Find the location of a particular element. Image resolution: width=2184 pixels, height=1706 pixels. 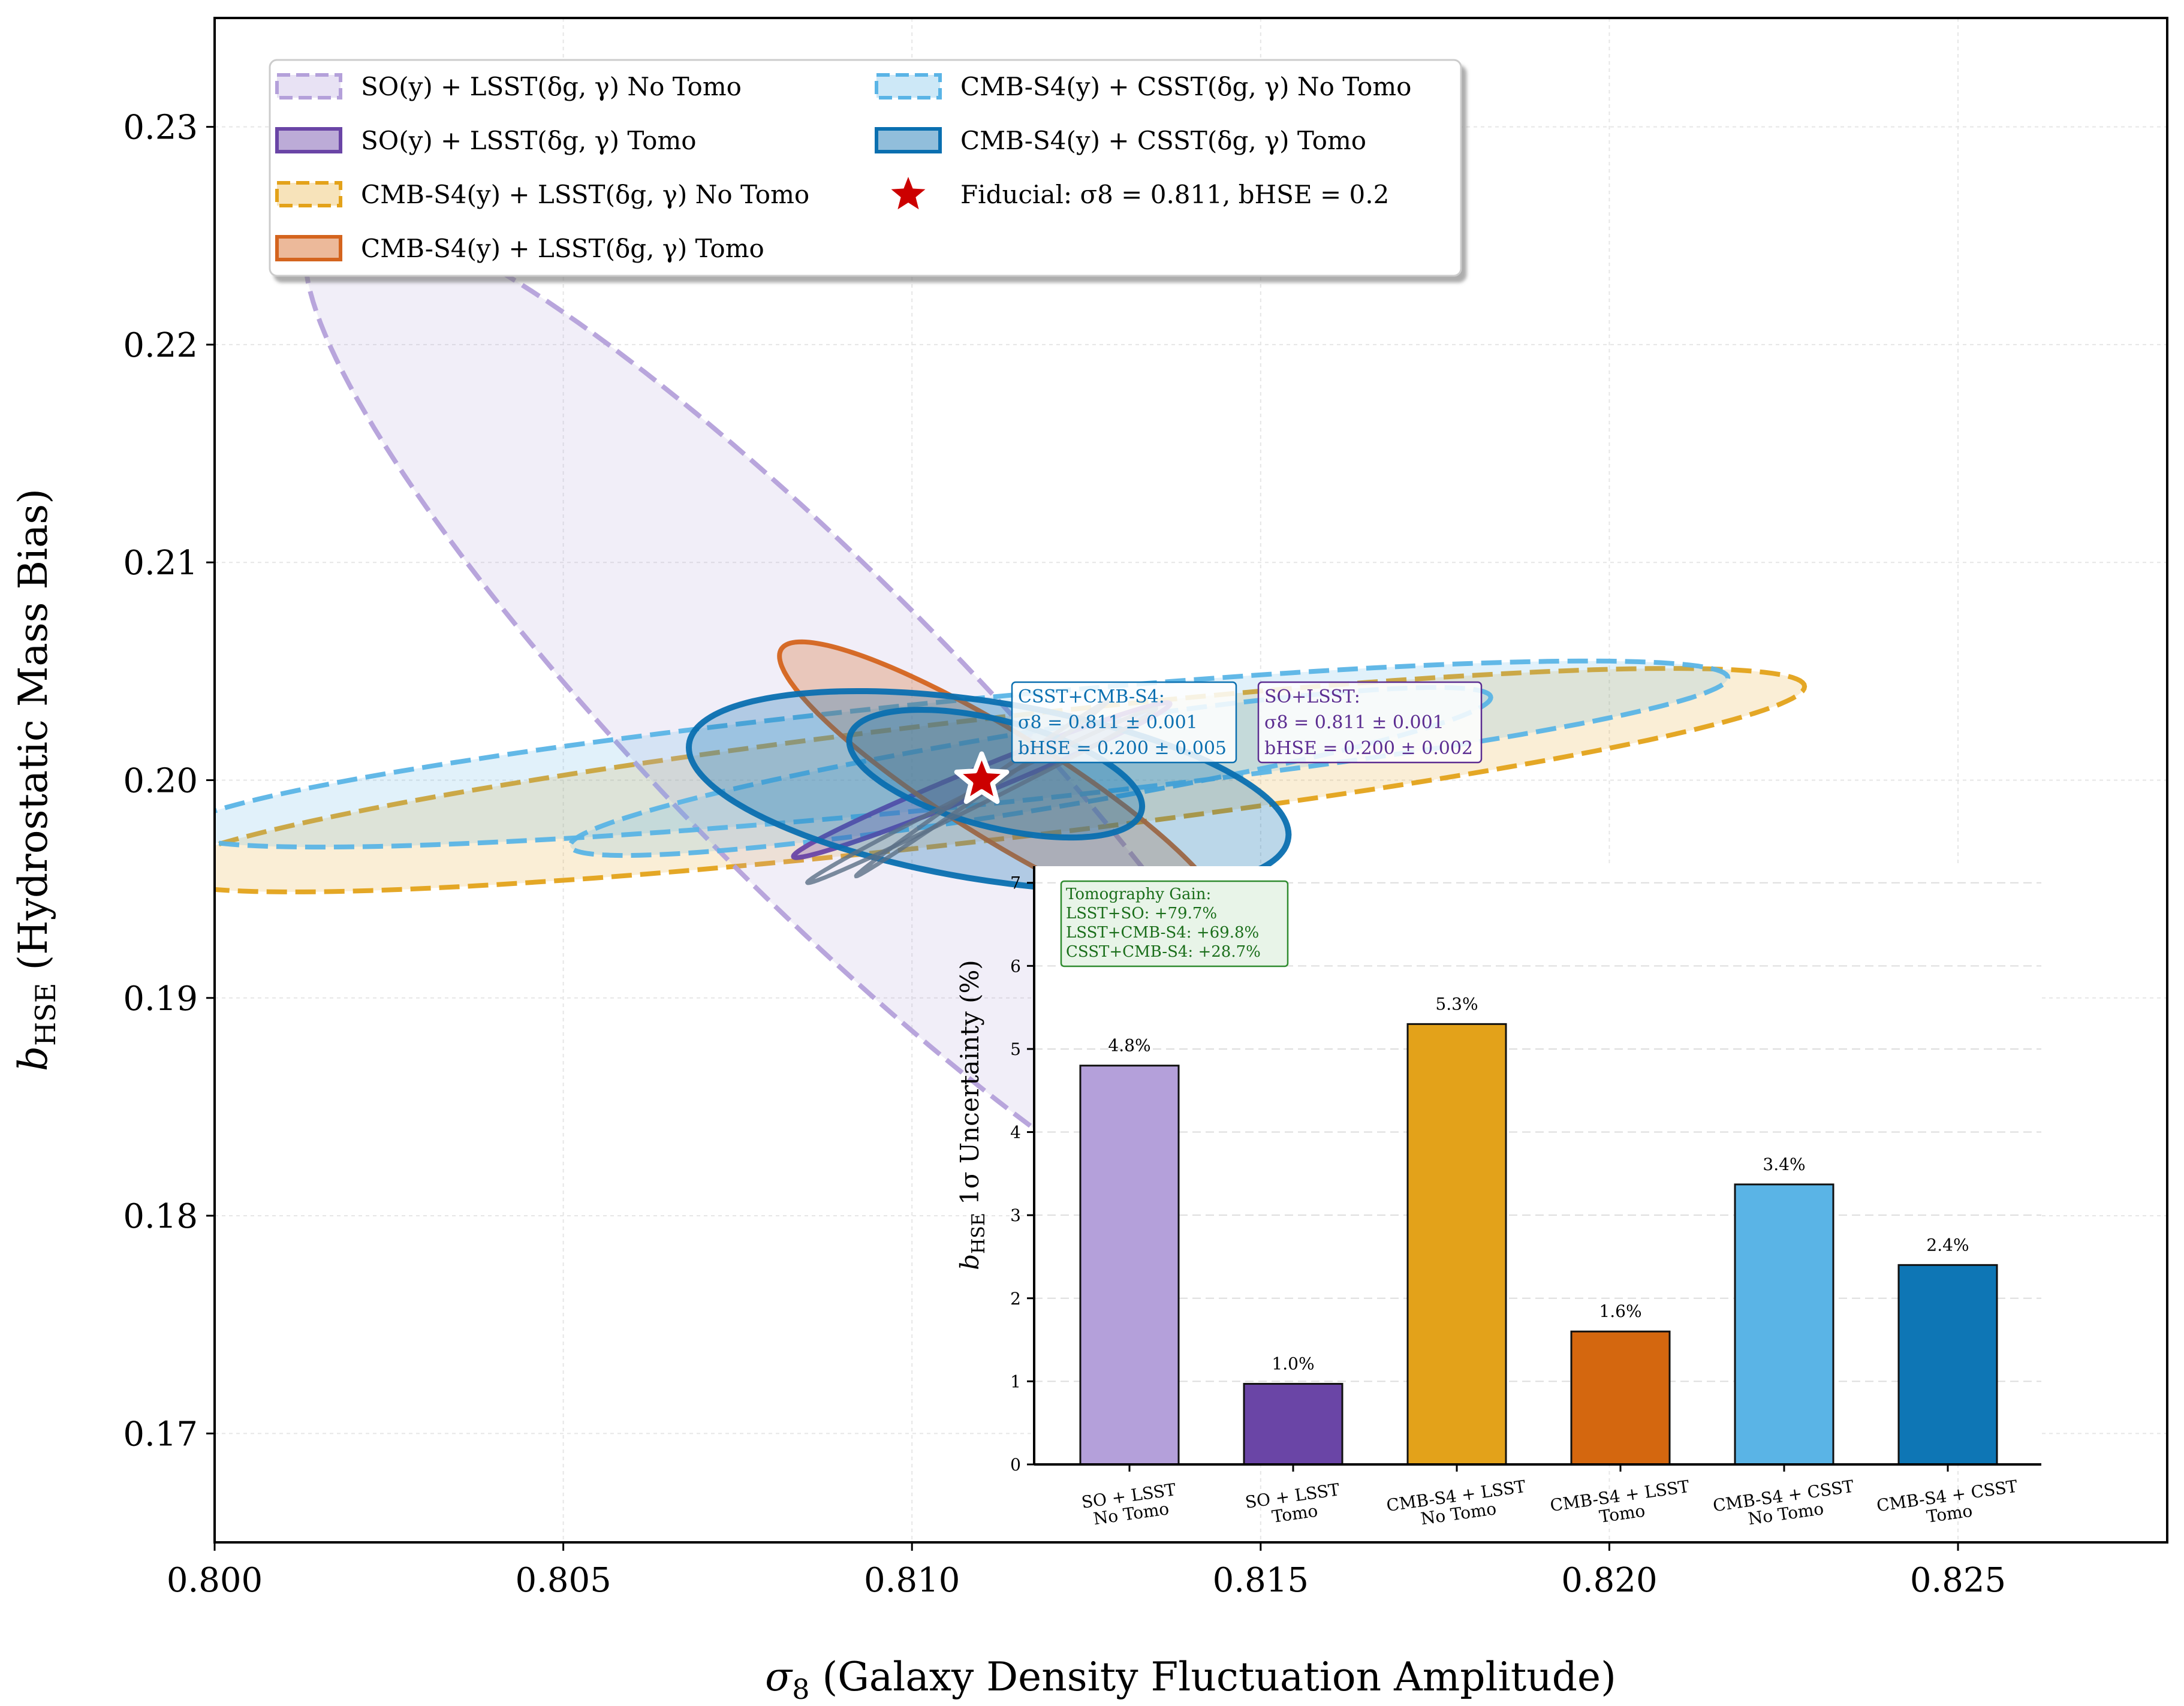

x-tick-label: 0.820 is located at coordinates (1609, 1580).